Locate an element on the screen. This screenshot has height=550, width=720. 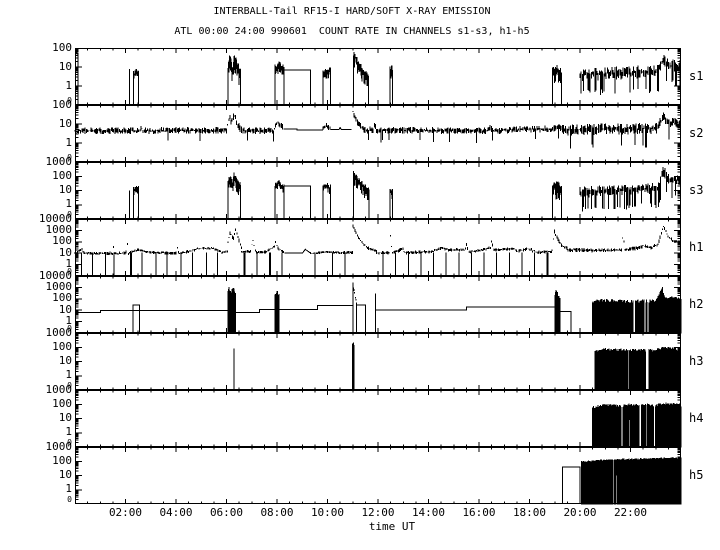
x-tick-label: 06:00 is located at coordinates (226, 512).